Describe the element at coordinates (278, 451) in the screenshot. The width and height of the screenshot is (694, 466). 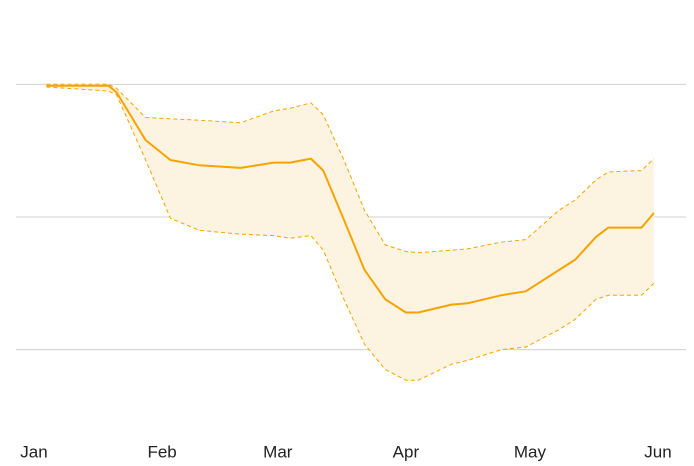
I see `x-tick-label: Mar` at that location.